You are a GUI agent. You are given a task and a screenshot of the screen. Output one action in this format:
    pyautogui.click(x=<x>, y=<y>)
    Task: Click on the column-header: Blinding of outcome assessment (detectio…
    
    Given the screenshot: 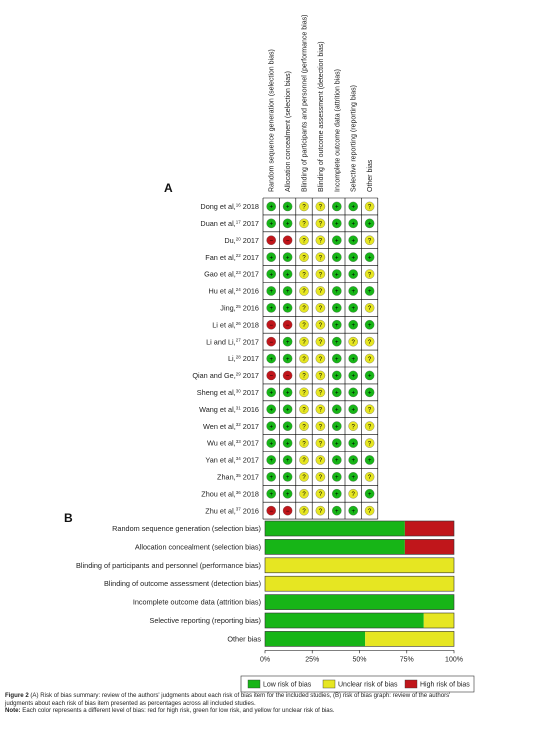 What is the action you would take?
    pyautogui.click(x=321, y=116)
    